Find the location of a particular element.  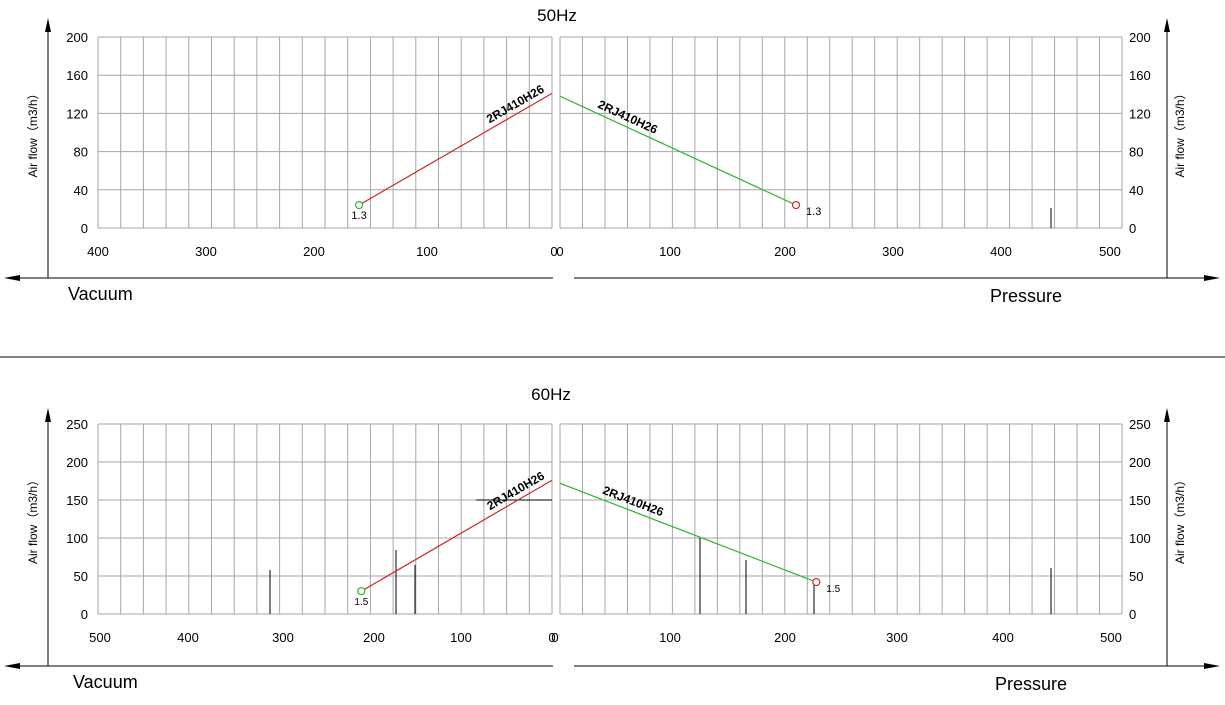

y-tick-label-right: 150 is located at coordinates (1140, 500).